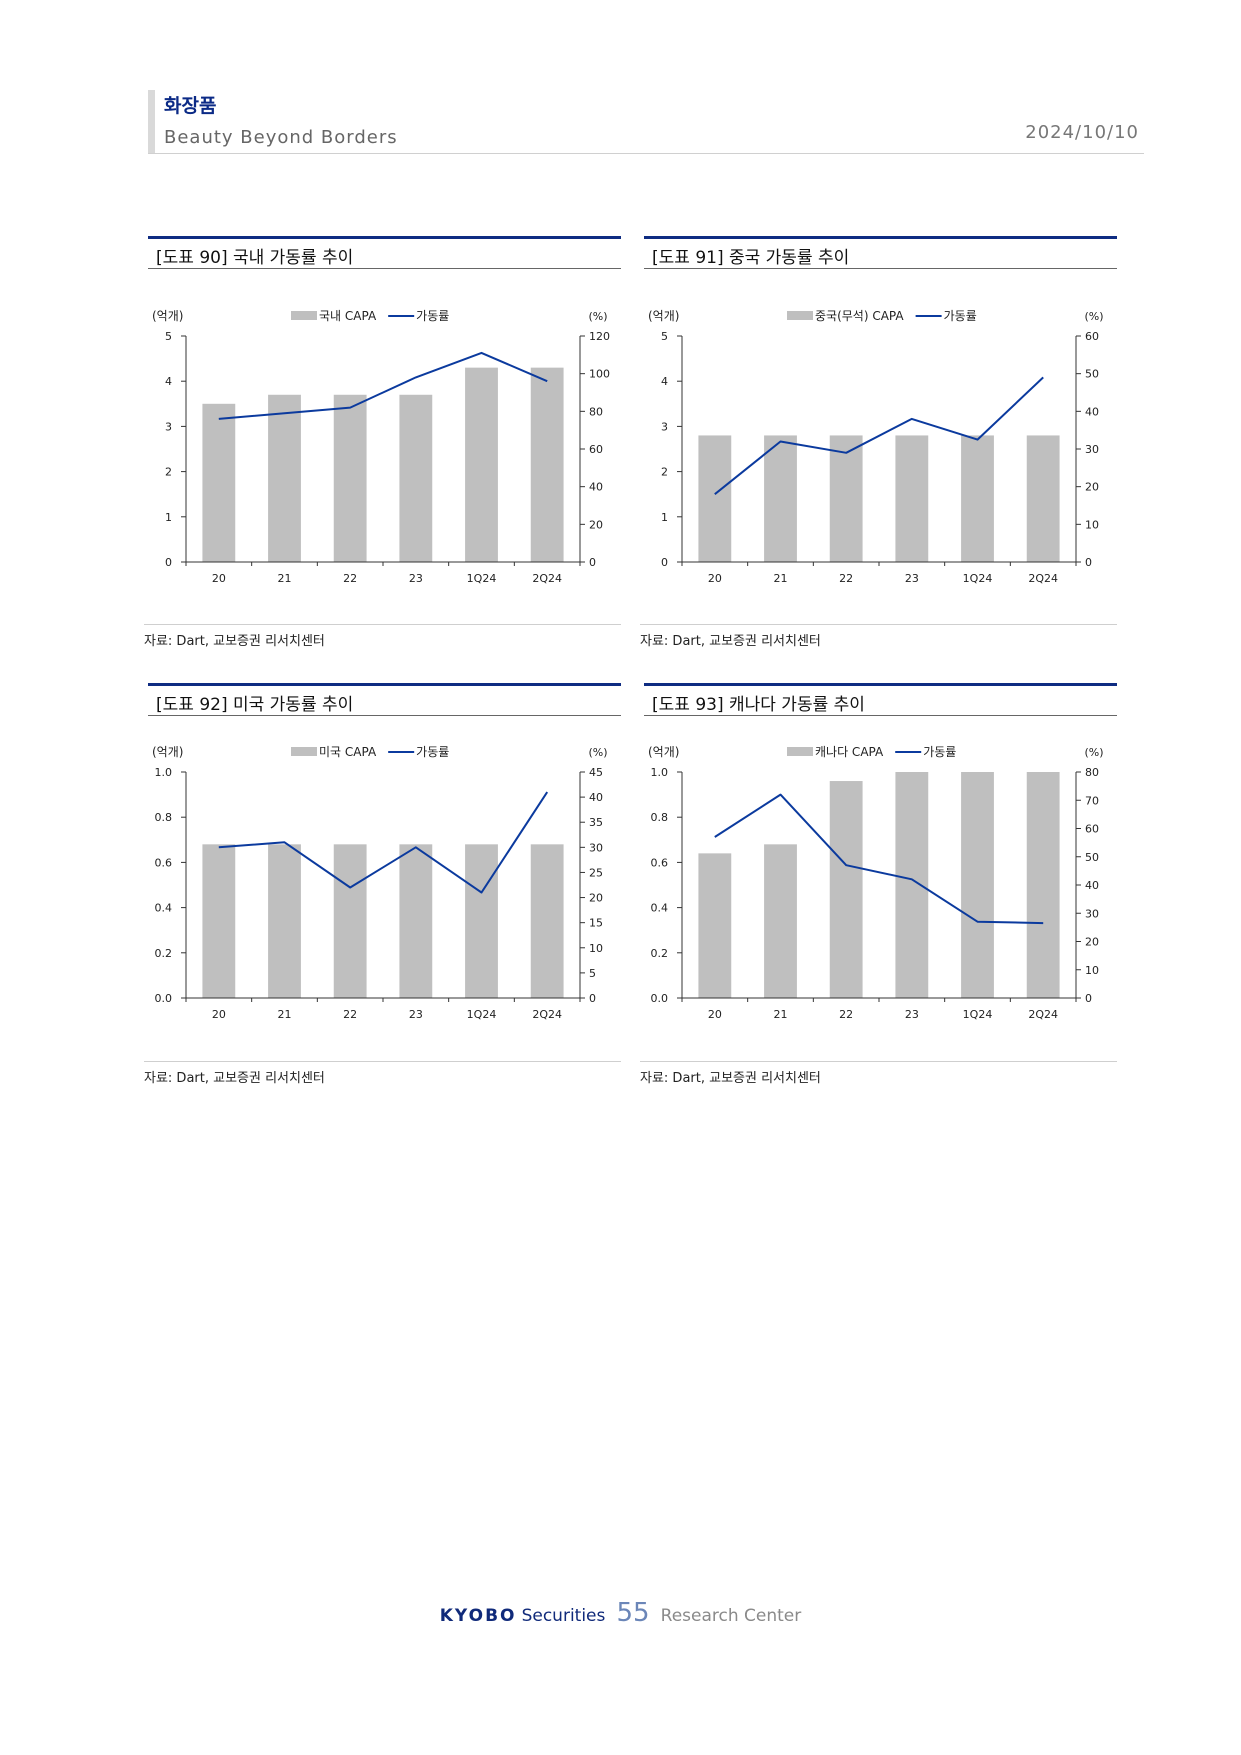 This screenshot has height=1755, width=1241. What do you see at coordinates (1092, 411) in the screenshot?
I see `right-tick-label: 40` at bounding box center [1092, 411].